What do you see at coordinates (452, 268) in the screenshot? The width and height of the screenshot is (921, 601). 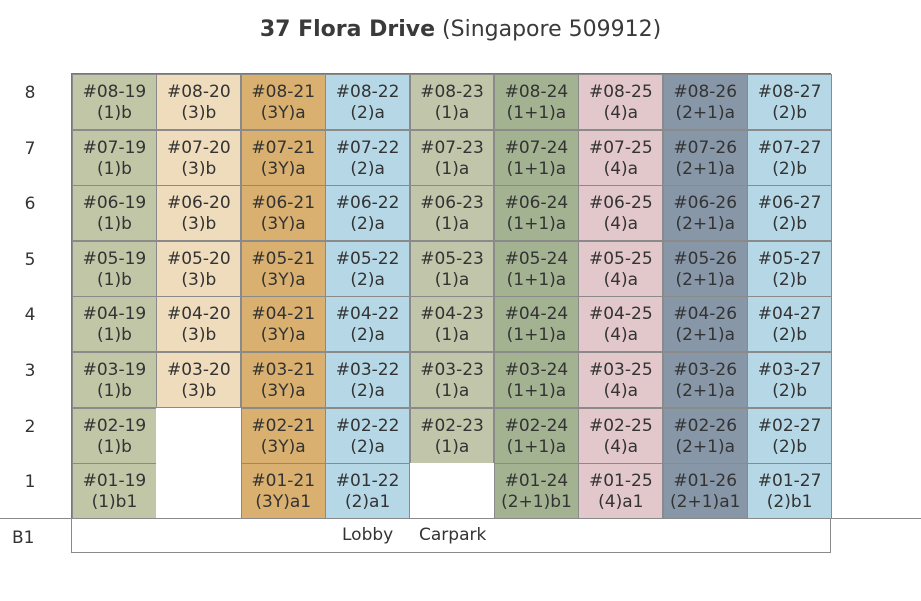 I see `unit-cell: #05-23 (1)a` at bounding box center [452, 268].